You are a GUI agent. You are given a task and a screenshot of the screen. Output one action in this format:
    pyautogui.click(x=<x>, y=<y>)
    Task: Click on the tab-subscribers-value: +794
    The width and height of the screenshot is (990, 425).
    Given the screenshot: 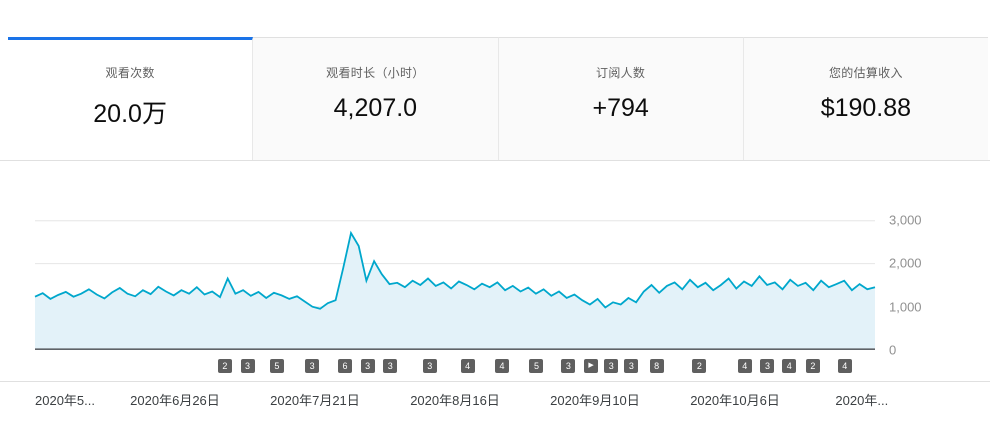 What is the action you would take?
    pyautogui.click(x=620, y=108)
    